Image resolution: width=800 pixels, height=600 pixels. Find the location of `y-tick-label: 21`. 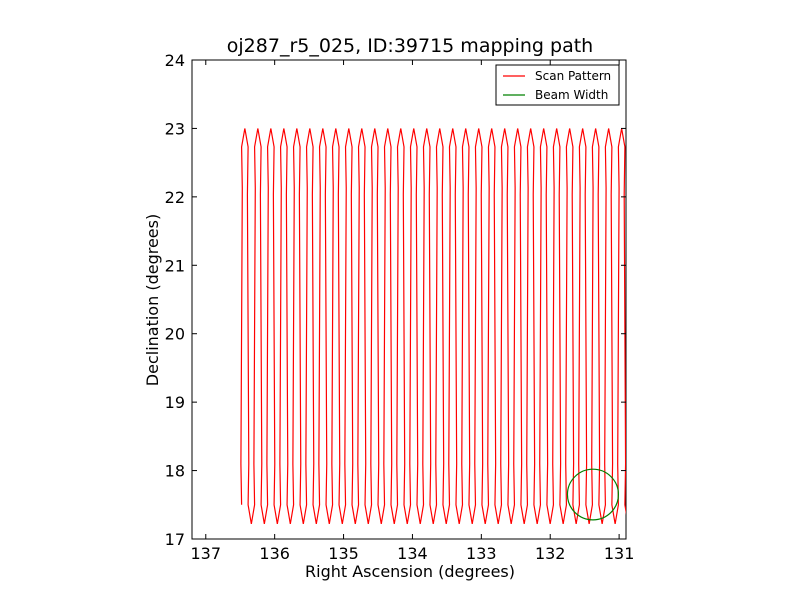

y-tick-label: 21 is located at coordinates (175, 265).